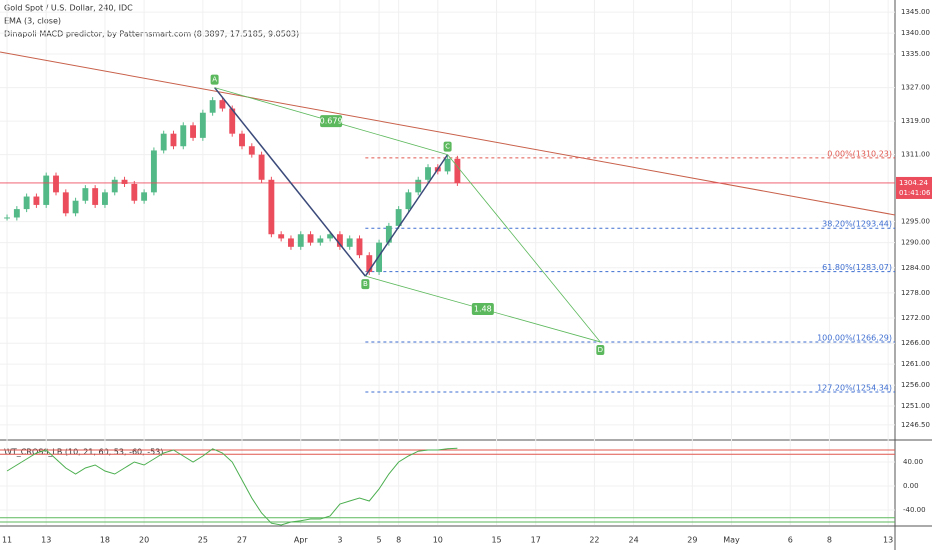  Describe the element at coordinates (32, 21) in the screenshot. I see `subtitle: EMA (3, close)` at that location.